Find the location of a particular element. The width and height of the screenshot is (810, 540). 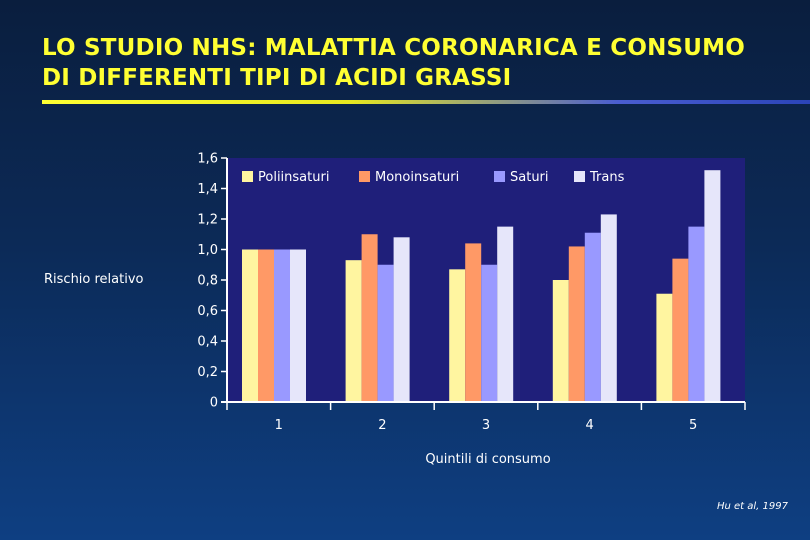

y-tick-label: 0 is located at coordinates (214, 403).